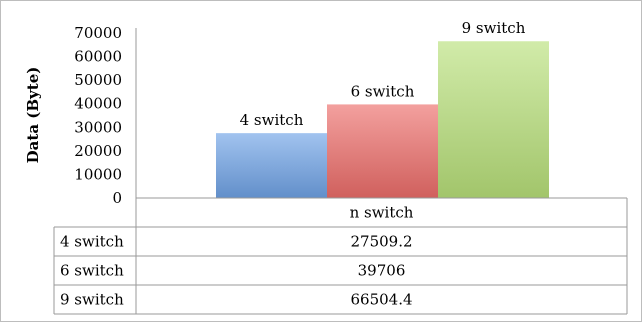  I want to click on table-row-label: 6 switch, so click(92, 271).